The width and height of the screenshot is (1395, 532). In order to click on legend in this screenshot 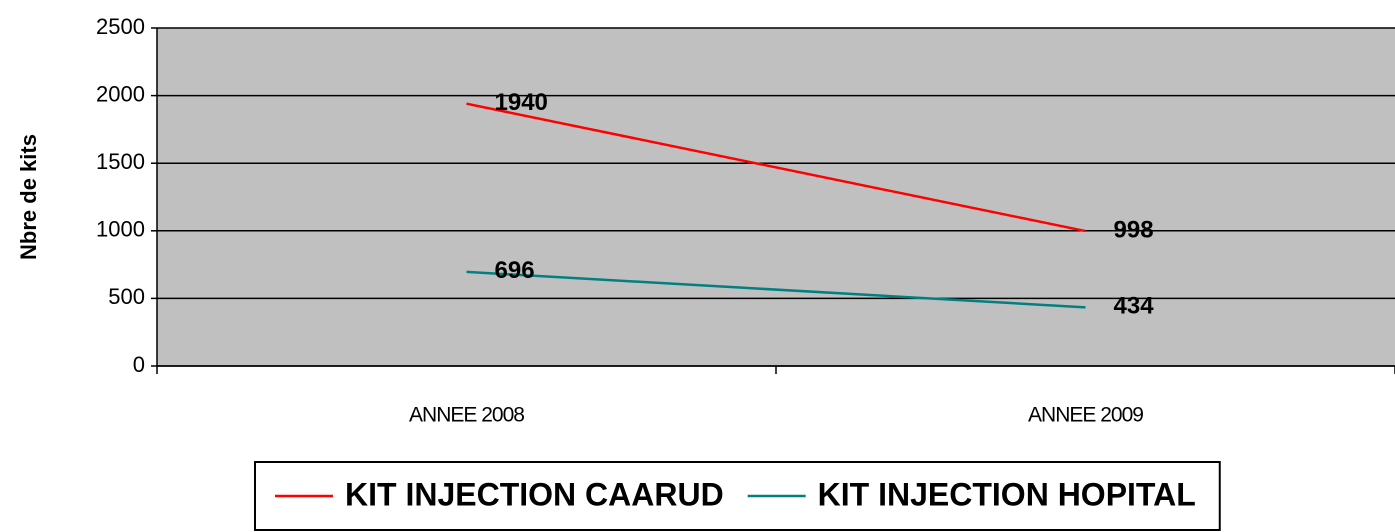, I will do `click(737, 496)`.